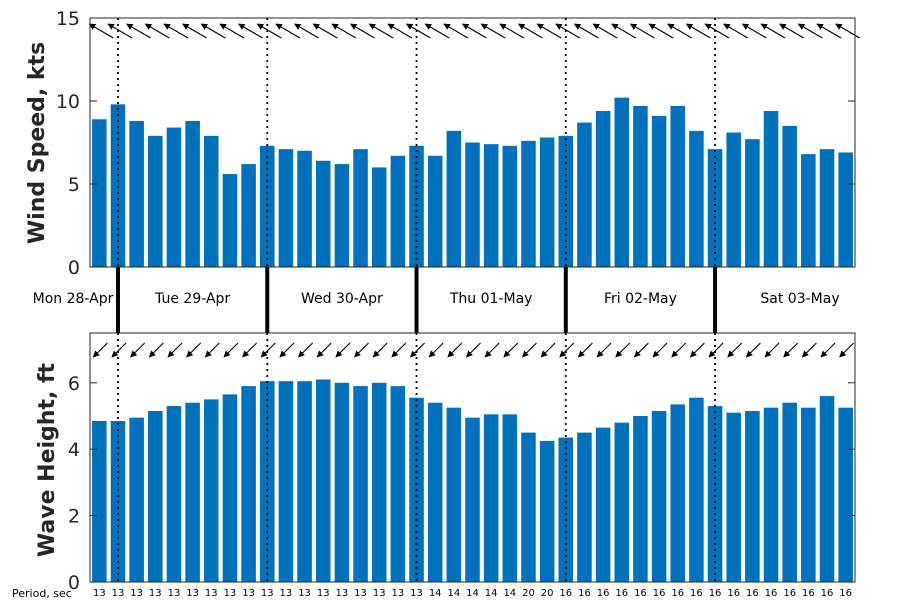  What do you see at coordinates (474, 31) in the screenshot?
I see `wind-direction-arrows` at bounding box center [474, 31].